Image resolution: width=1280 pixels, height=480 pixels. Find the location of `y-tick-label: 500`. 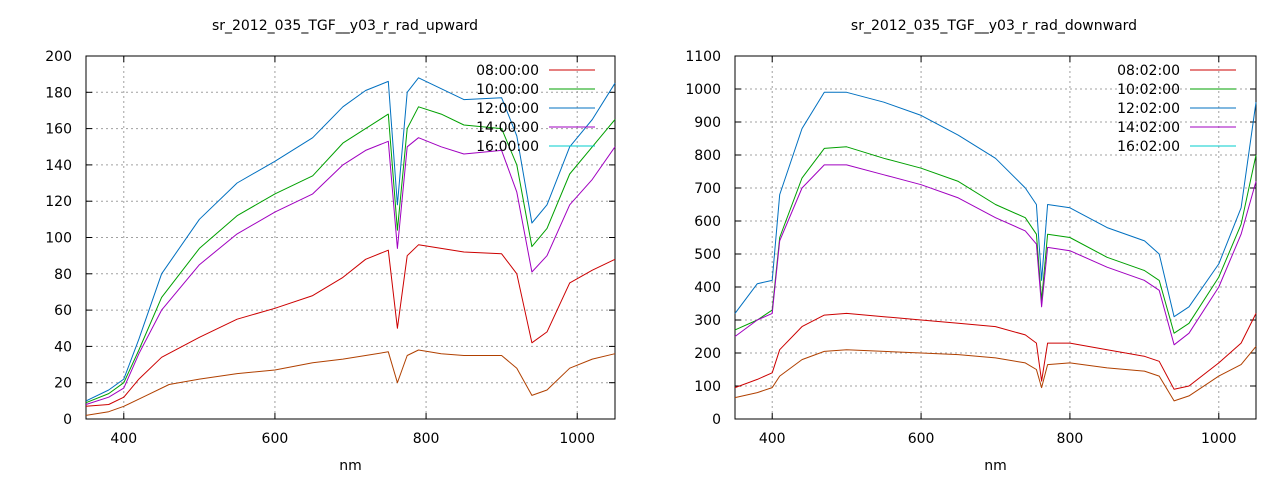

y-tick-label: 500 is located at coordinates (707, 255).